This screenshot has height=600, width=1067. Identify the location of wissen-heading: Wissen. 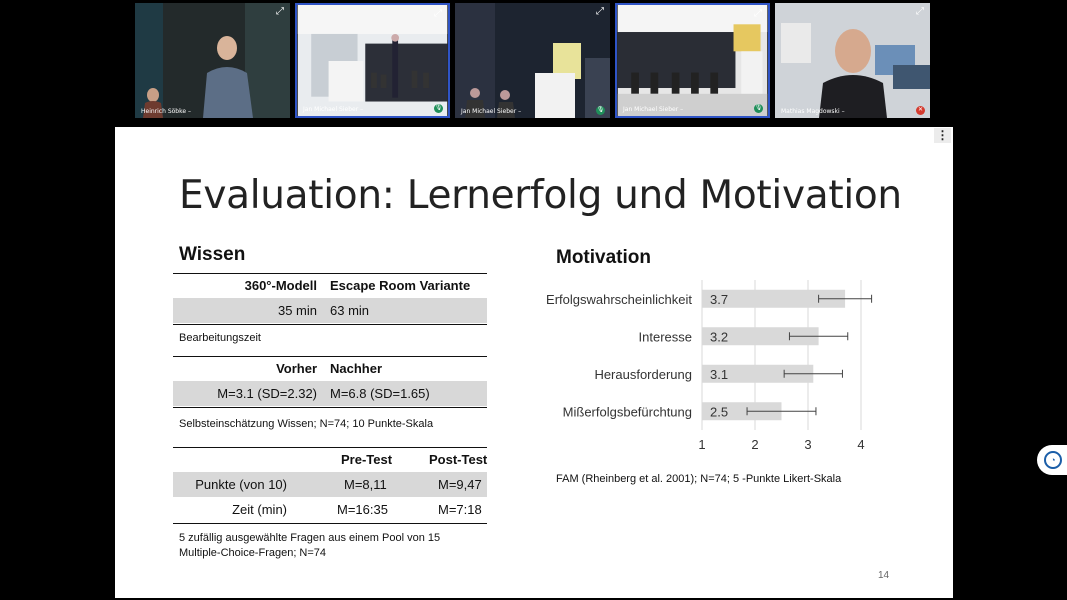
(212, 254).